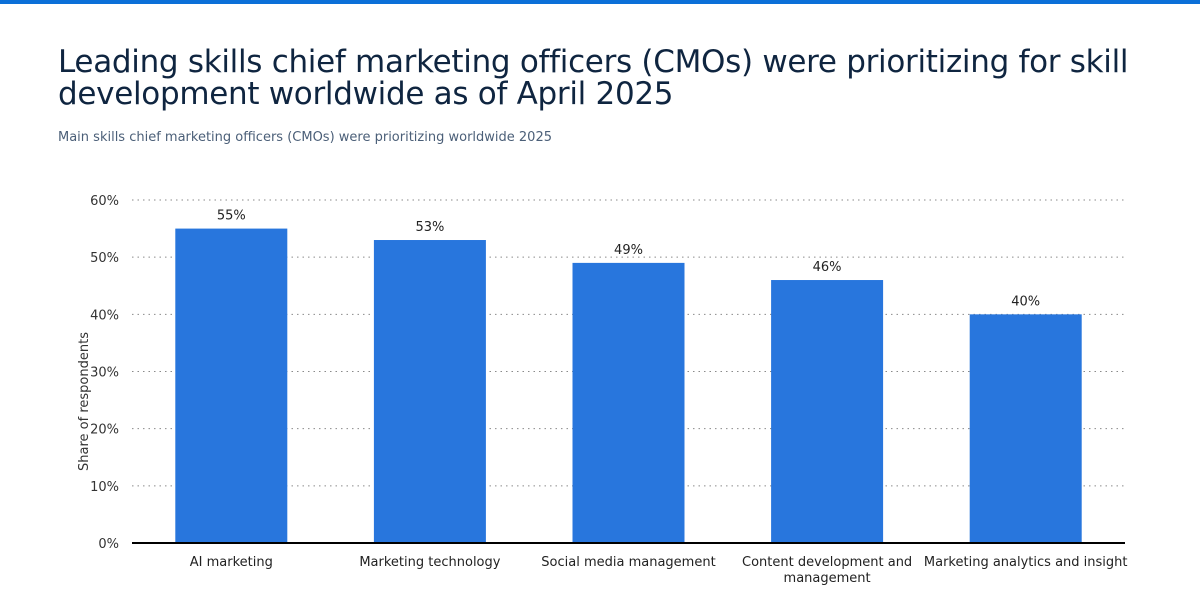  Describe the element at coordinates (231, 216) in the screenshot. I see `data-label: 55%` at that location.